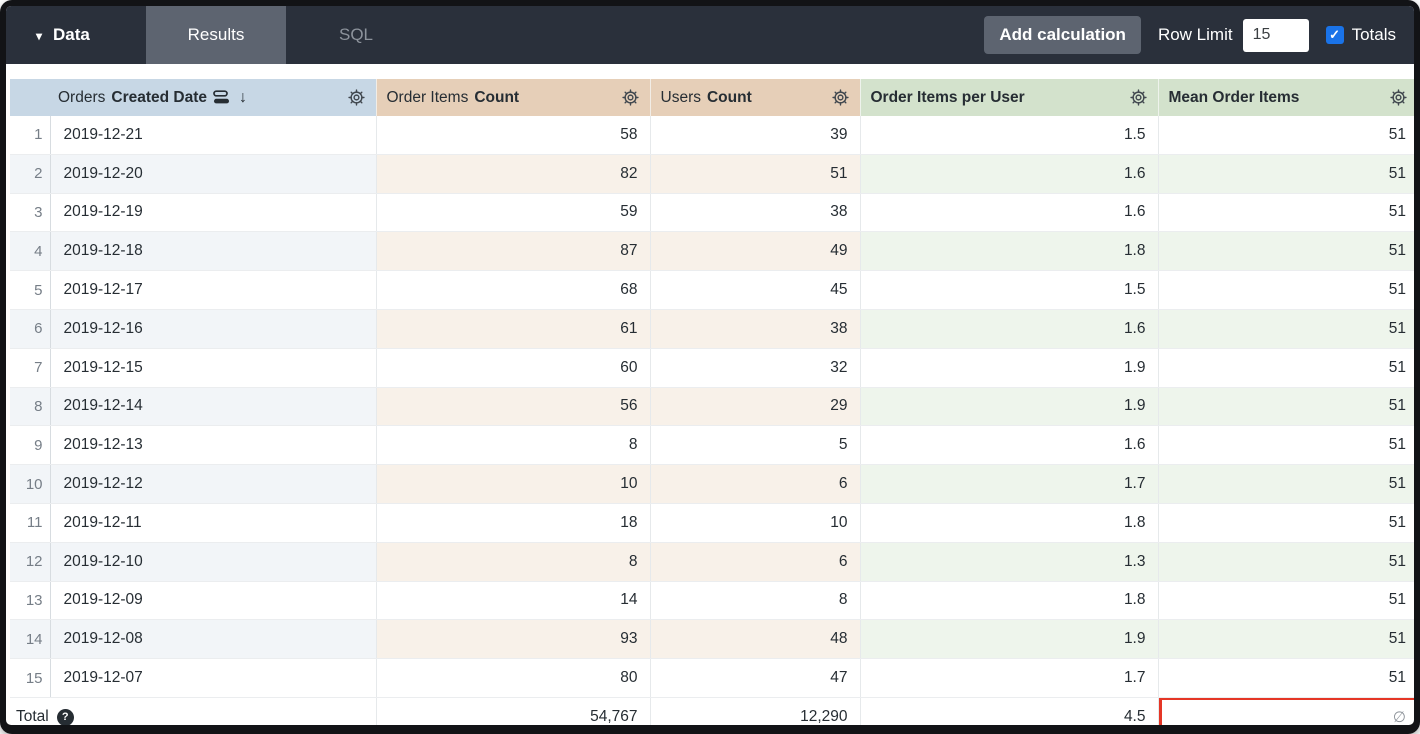  I want to click on column-header-users-count: Users Count, so click(754, 97).